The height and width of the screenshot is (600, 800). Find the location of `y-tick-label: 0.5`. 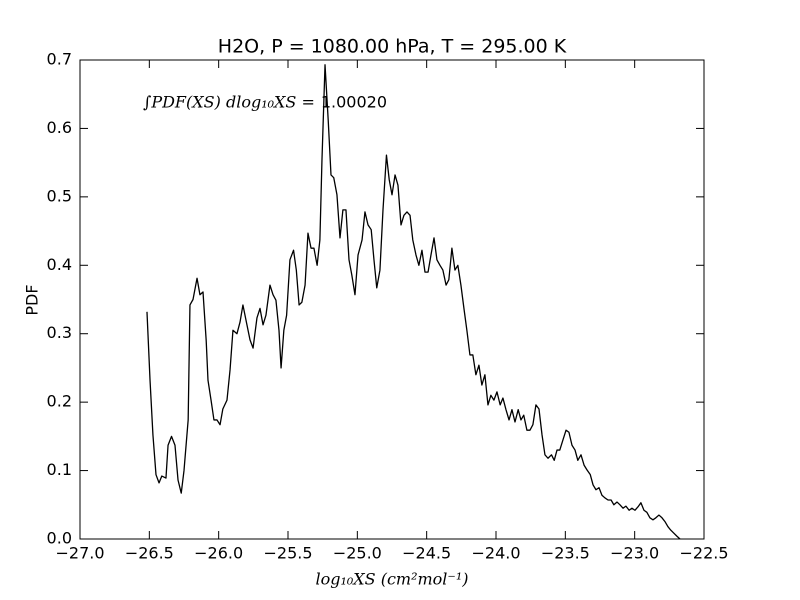

y-tick-label: 0.5 is located at coordinates (59, 195).